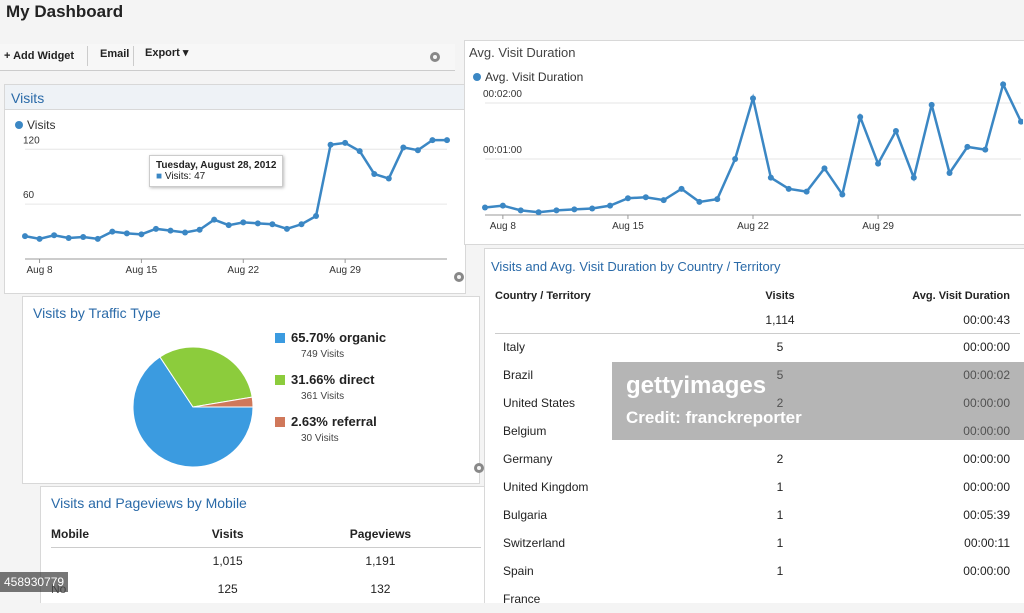 Image resolution: width=1024 pixels, height=613 pixels. What do you see at coordinates (29, 195) in the screenshot?
I see `y-tick-label: 60` at bounding box center [29, 195].